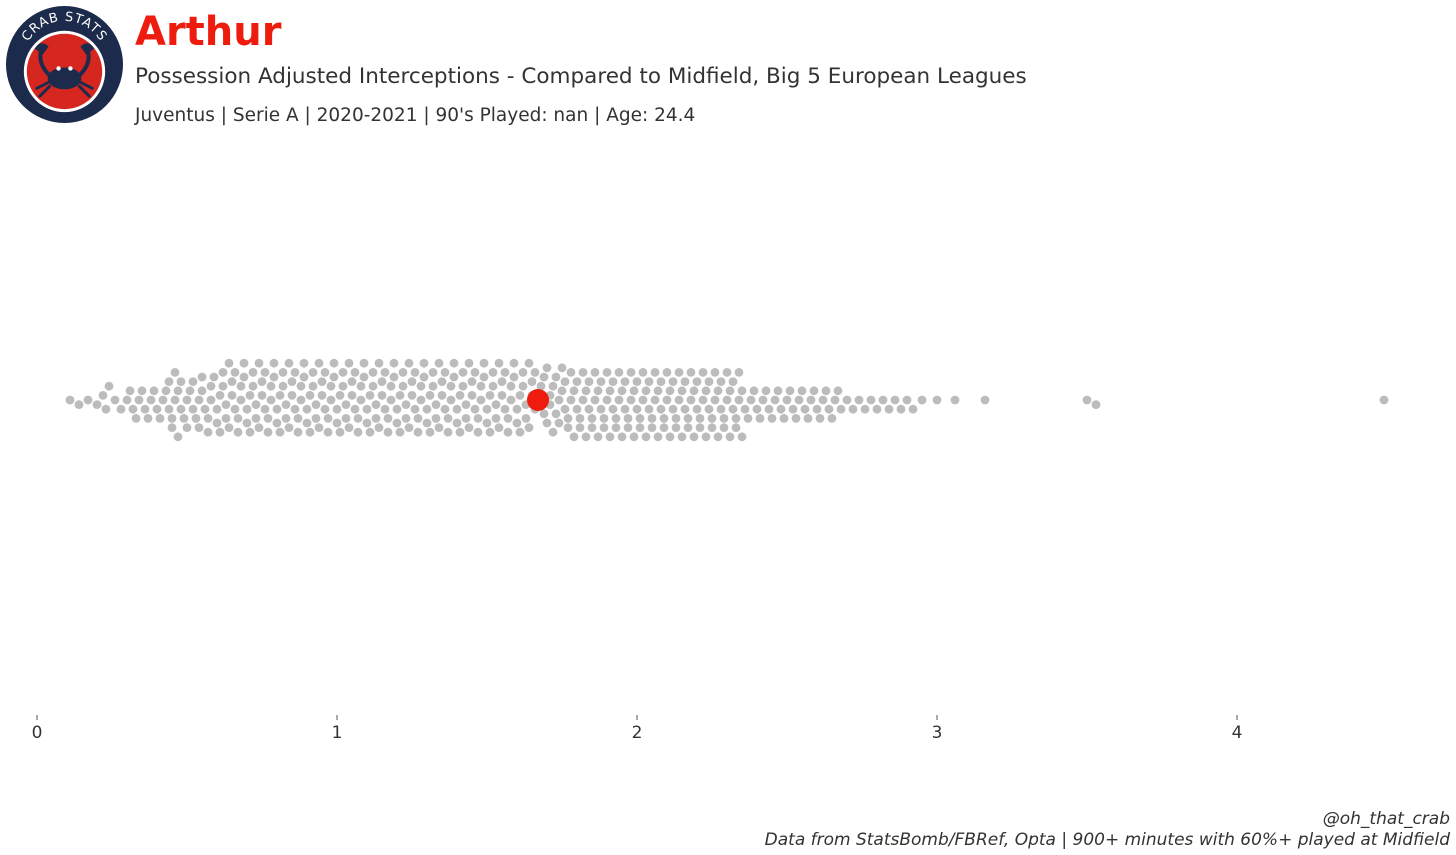 Image resolution: width=1456 pixels, height=855 pixels. What do you see at coordinates (1237, 733) in the screenshot?
I see `x-tick-label: 4` at bounding box center [1237, 733].